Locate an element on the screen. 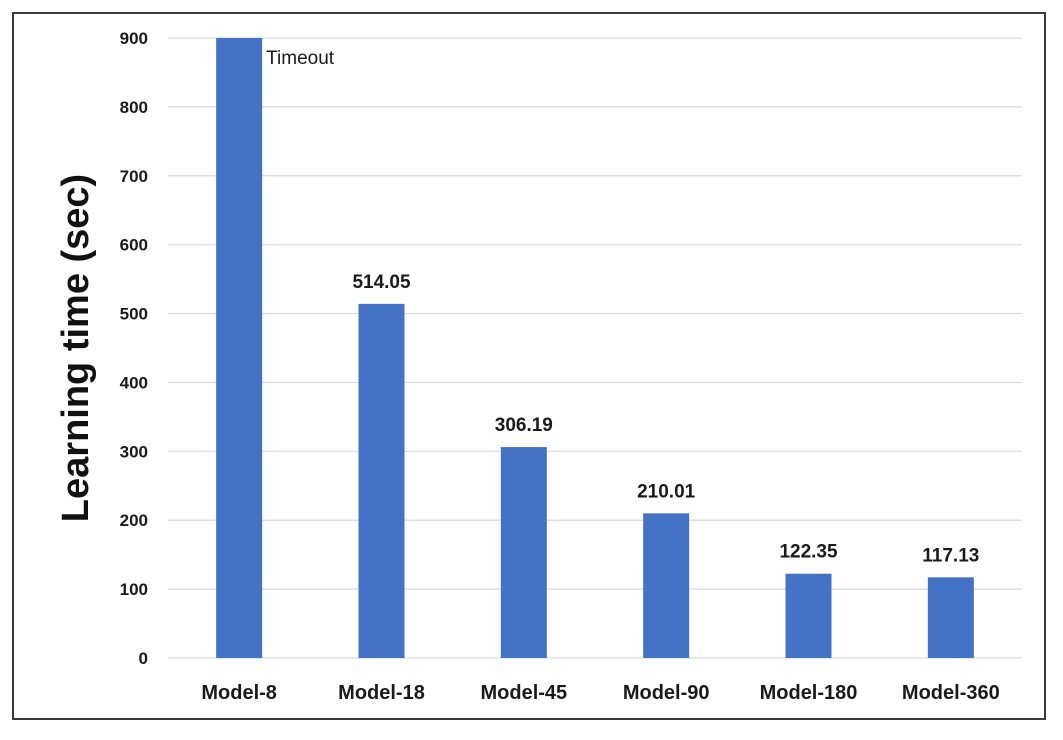 This screenshot has width=1063, height=740. x-tick-label: Model-360 is located at coordinates (951, 693).